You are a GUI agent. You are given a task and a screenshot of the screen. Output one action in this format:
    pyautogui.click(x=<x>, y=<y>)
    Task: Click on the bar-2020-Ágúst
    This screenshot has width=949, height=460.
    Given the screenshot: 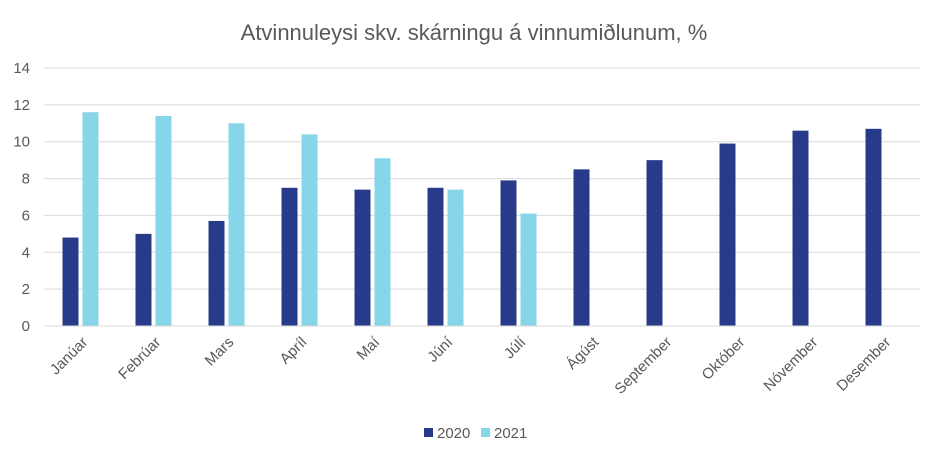 What is the action you would take?
    pyautogui.click(x=581, y=247)
    